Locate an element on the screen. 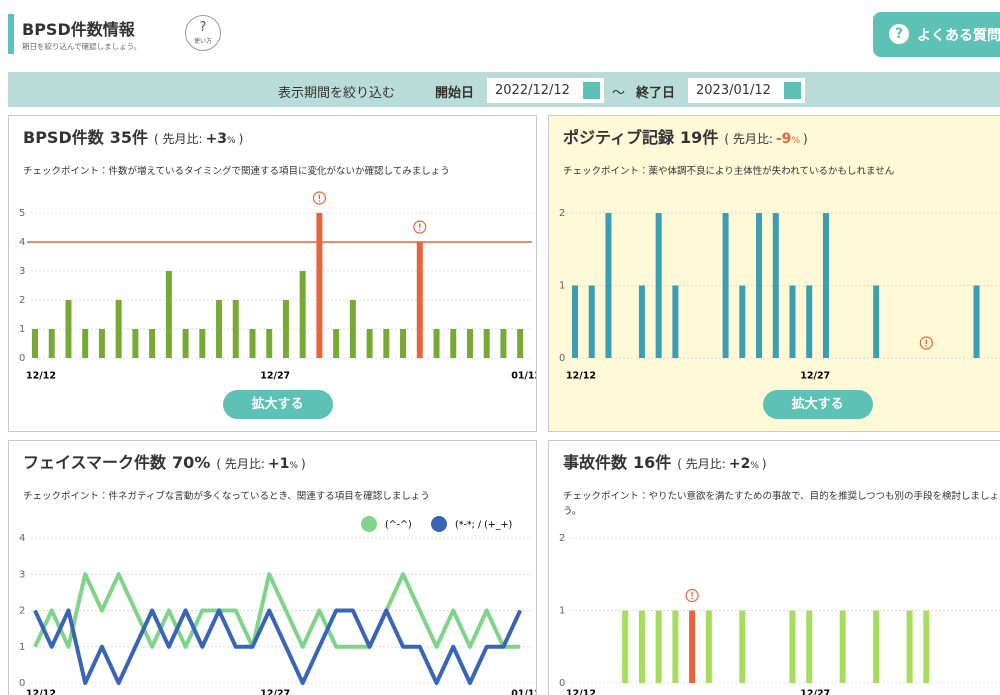  panel-title: ポジティブ記録 is located at coordinates (619, 137).